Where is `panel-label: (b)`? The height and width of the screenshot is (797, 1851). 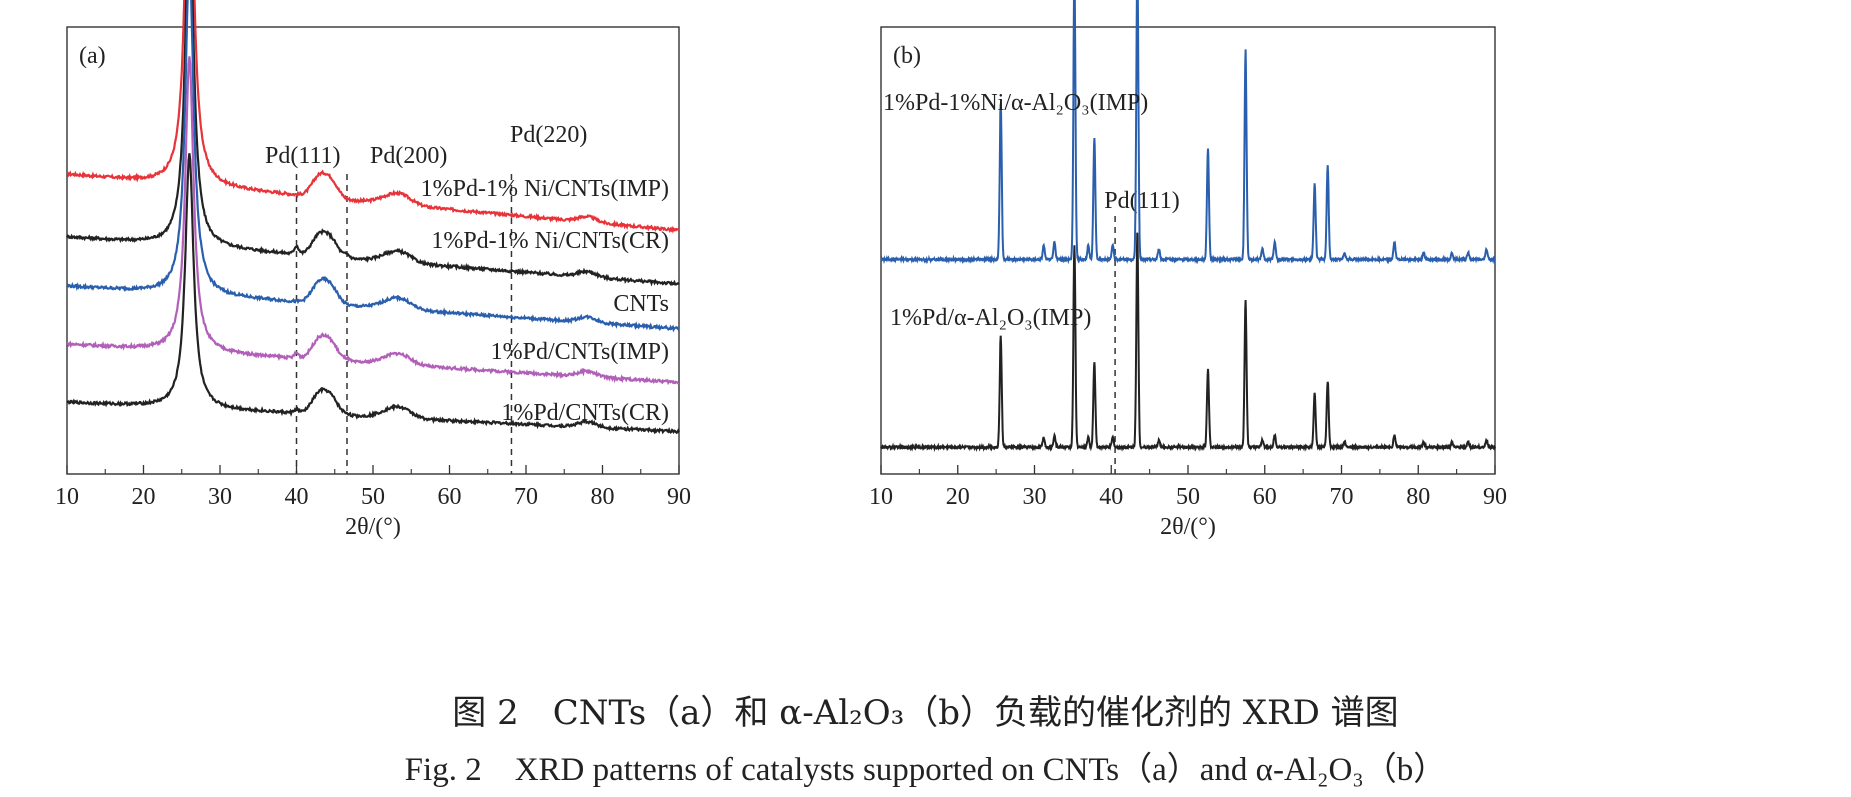 panel-label: (b) is located at coordinates (907, 56).